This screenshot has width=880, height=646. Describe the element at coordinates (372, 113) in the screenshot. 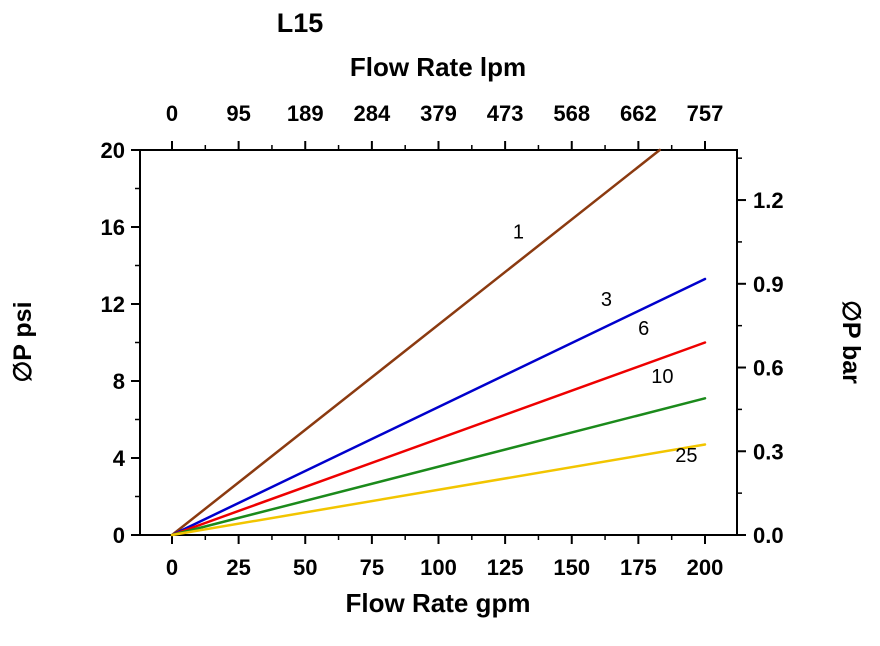

I see `top-tick-label: 284` at that location.